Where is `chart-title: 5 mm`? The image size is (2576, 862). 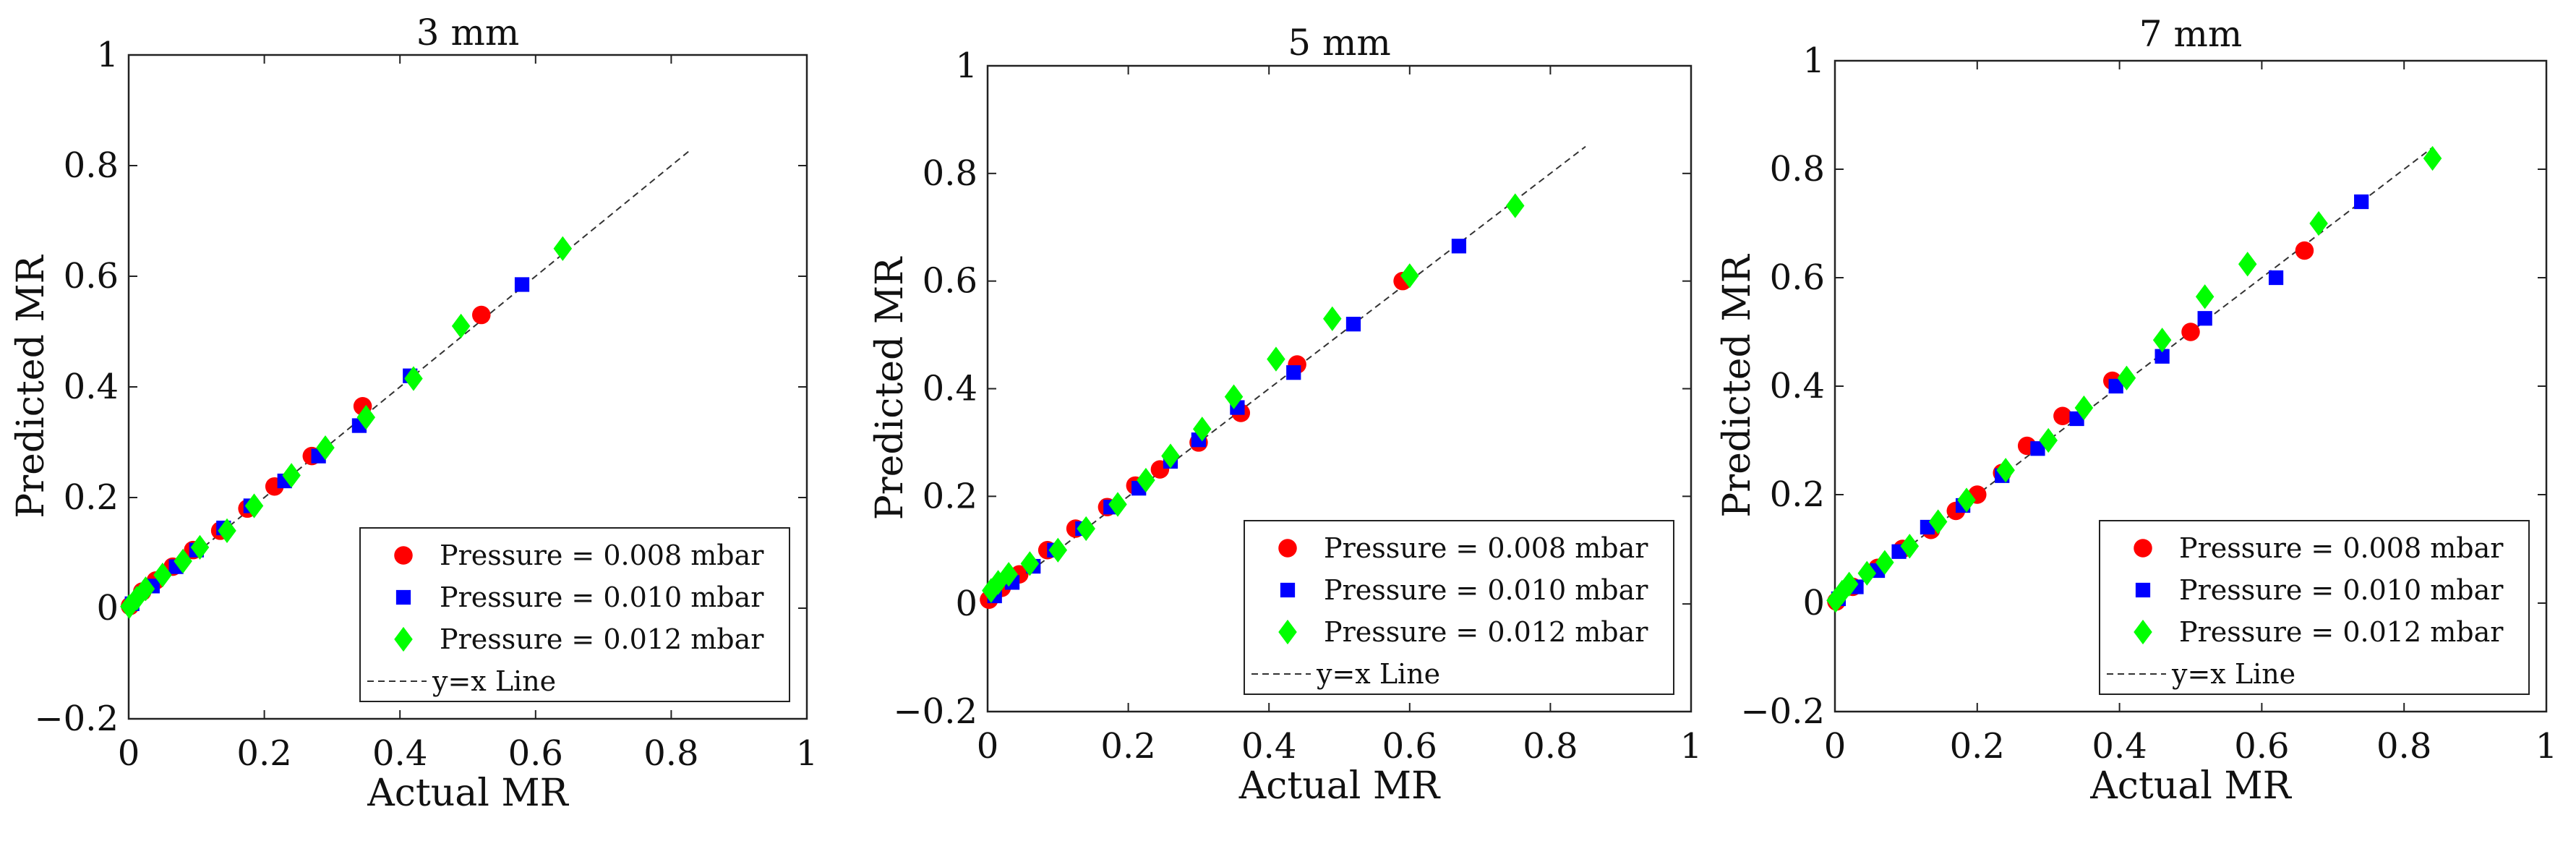
chart-title: 5 mm is located at coordinates (1339, 43).